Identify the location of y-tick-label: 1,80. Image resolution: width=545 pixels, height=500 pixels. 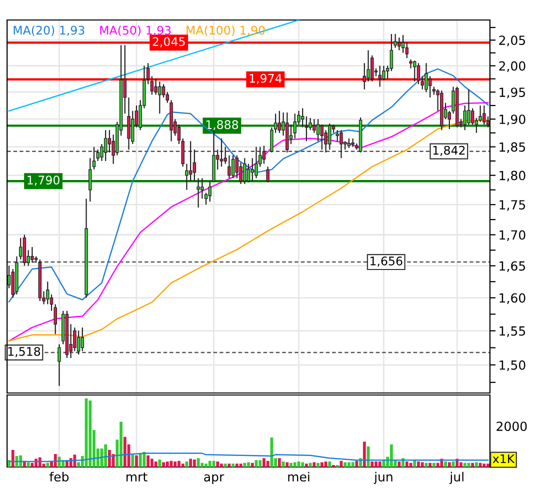
(513, 176).